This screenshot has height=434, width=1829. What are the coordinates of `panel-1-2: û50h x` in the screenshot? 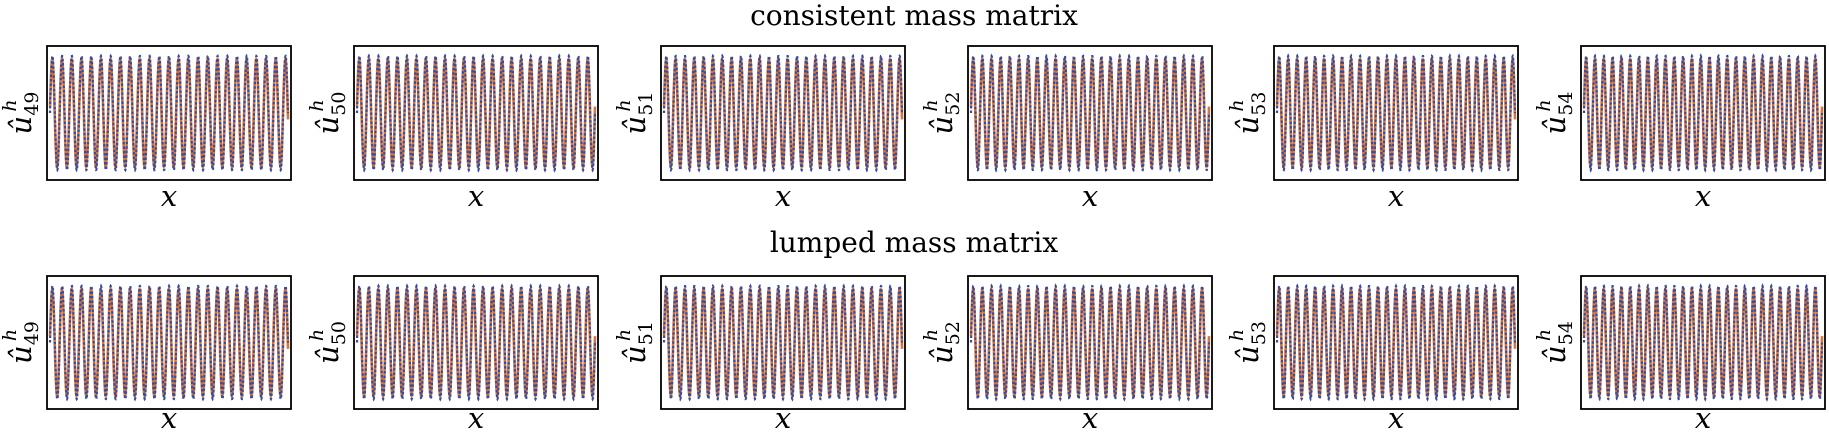 It's located at (452, 129).